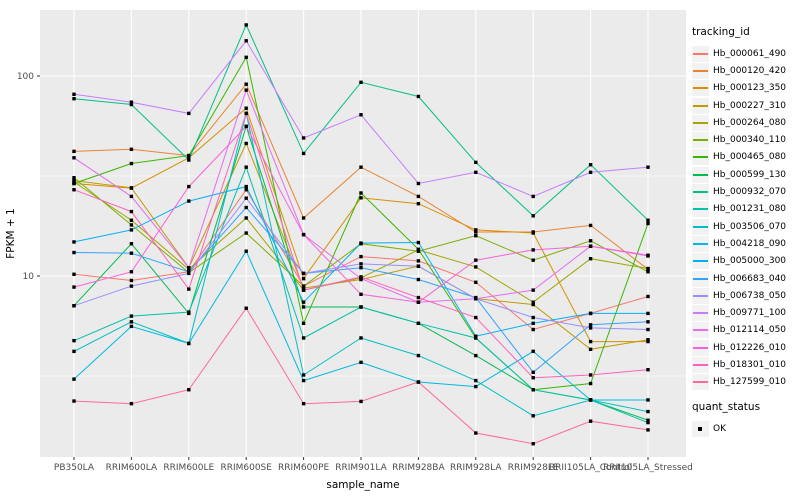 The height and width of the screenshot is (500, 800). I want to click on legend-item-Hb_018301_010: Hb_018301_010, so click(745, 364).